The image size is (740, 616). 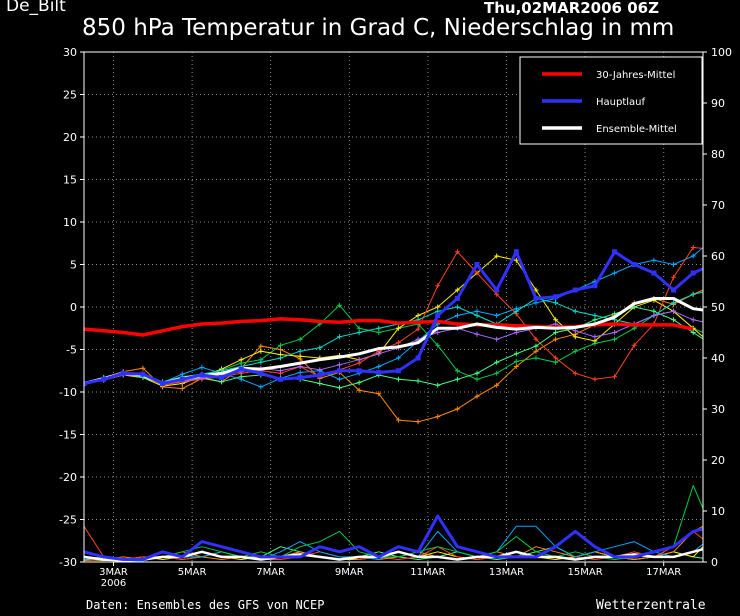 What do you see at coordinates (393, 341) in the screenshot?
I see `series-line` at bounding box center [393, 341].